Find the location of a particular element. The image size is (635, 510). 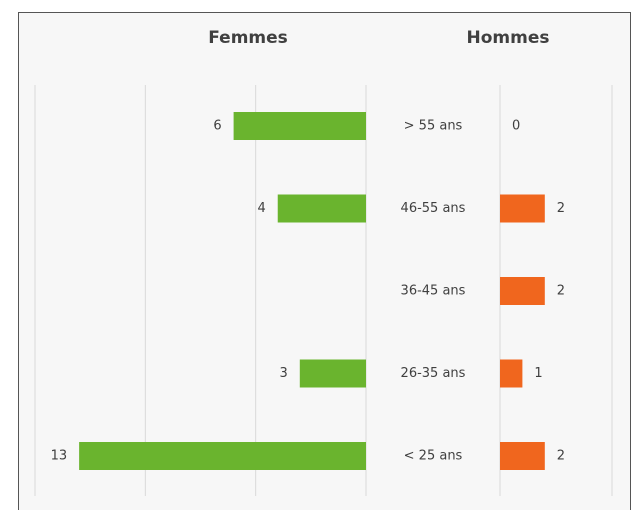

category-label: 46-55 ans is located at coordinates (433, 208).